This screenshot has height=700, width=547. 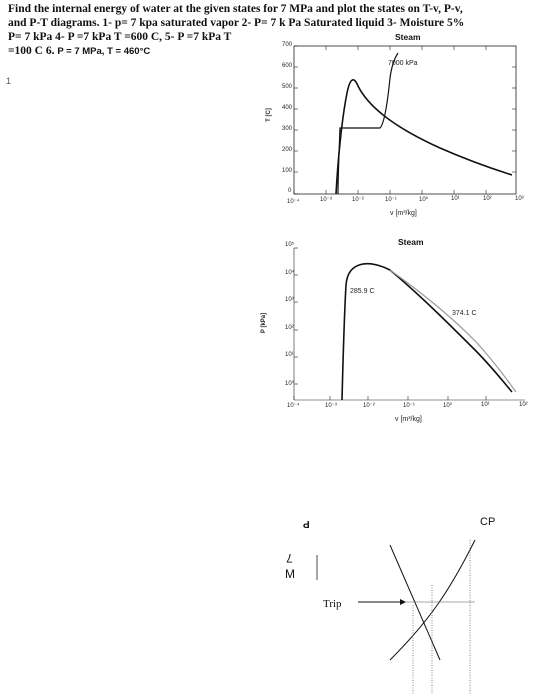 I want to click on tv-ylabel: T [C], so click(x=268, y=115).